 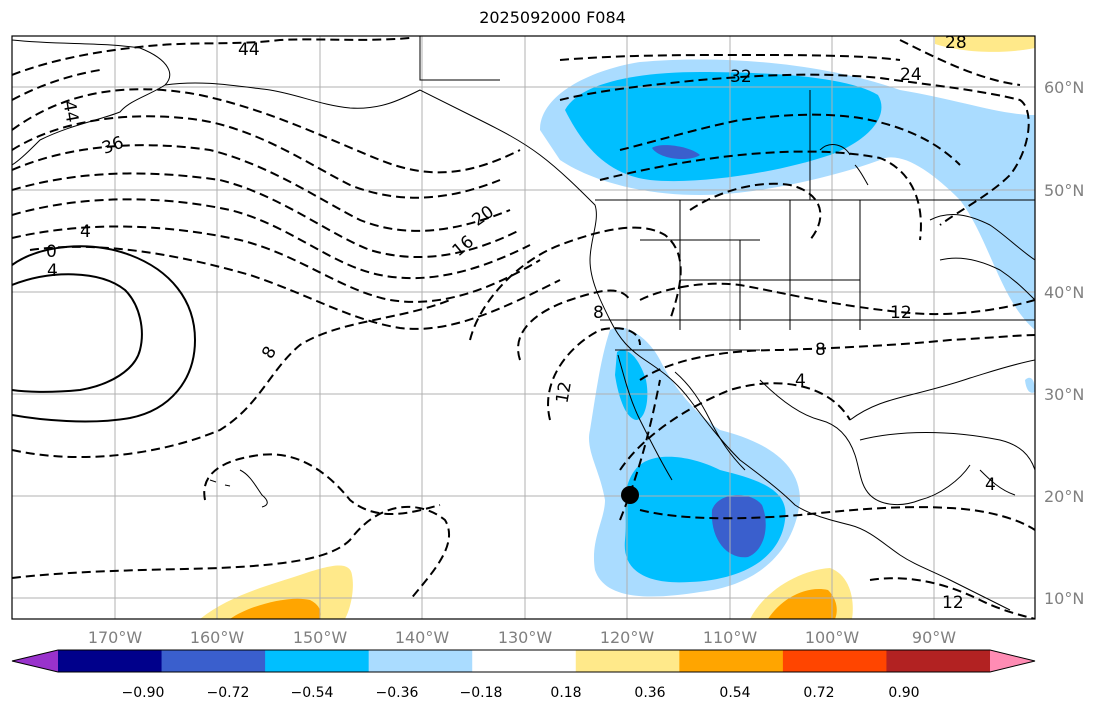 What do you see at coordinates (911, 75) in the screenshot?
I see `contour-label: 24` at bounding box center [911, 75].